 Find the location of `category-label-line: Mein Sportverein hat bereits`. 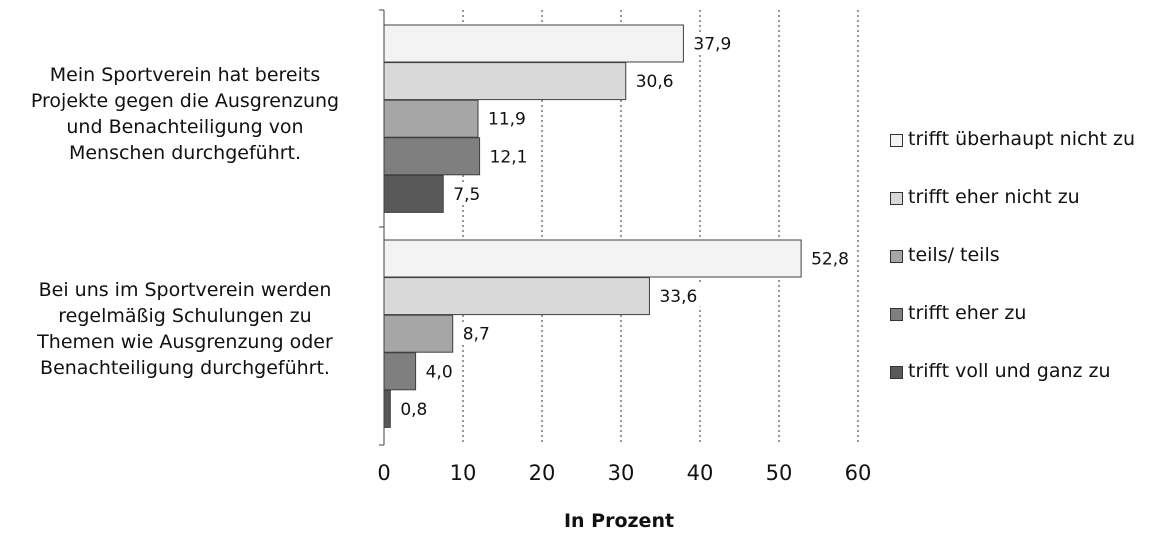

category-label-line: Mein Sportverein hat bereits is located at coordinates (185, 75).